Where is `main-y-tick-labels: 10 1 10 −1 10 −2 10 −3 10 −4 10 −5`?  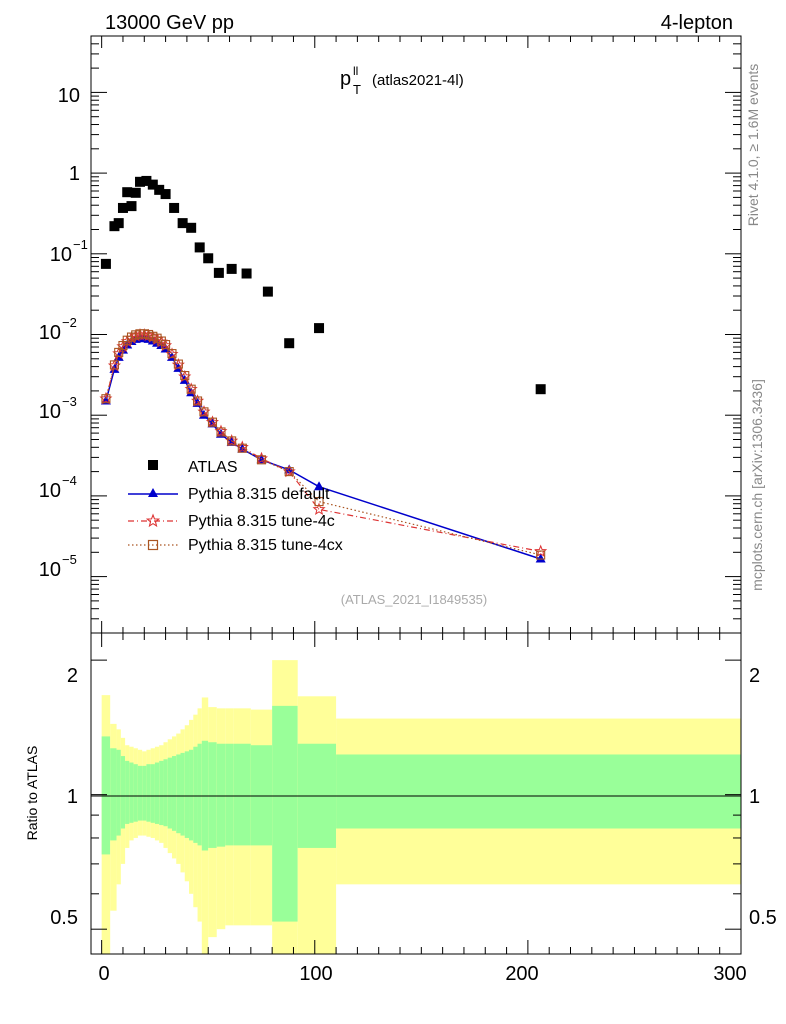 main-y-tick-labels: 10 1 10 −1 10 −2 10 −3 10 −4 10 −5 is located at coordinates (63, 333).